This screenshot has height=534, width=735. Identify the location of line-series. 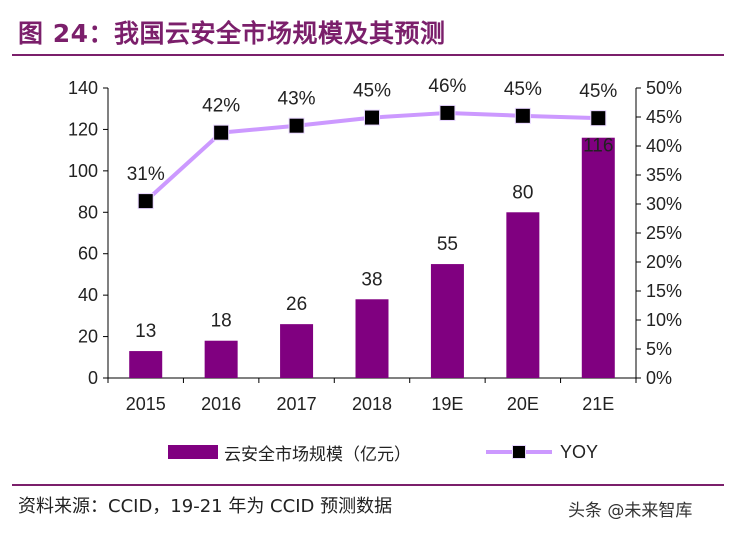
(372, 157).